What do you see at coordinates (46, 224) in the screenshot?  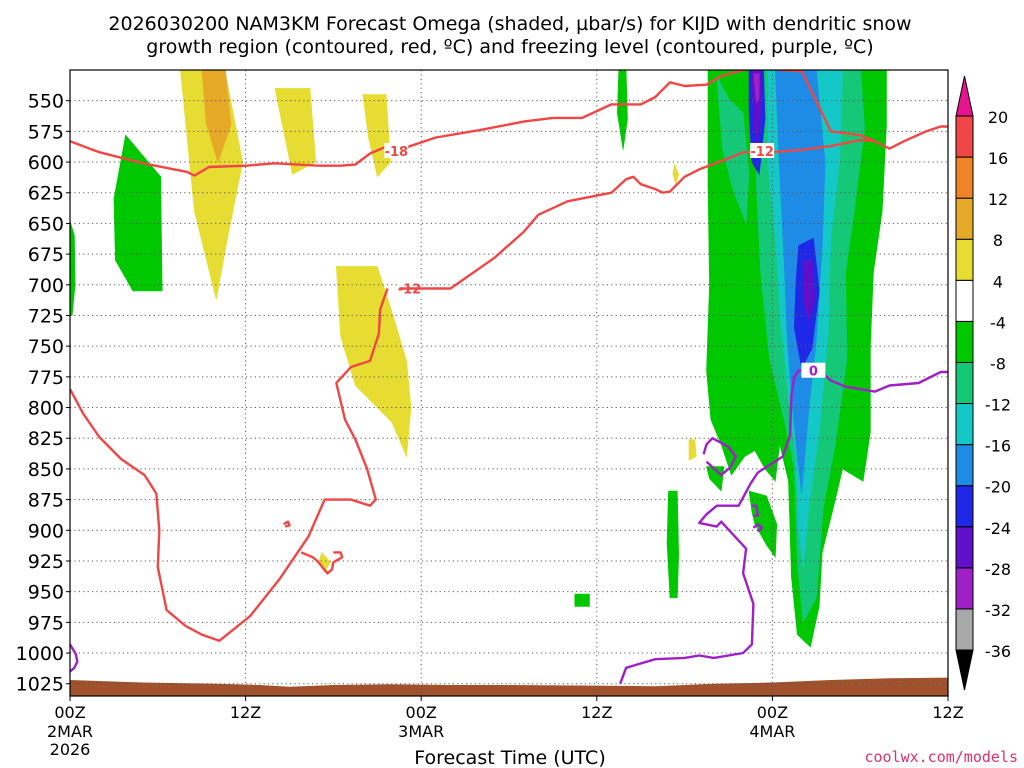 I see `y-tick-label-4: 650` at bounding box center [46, 224].